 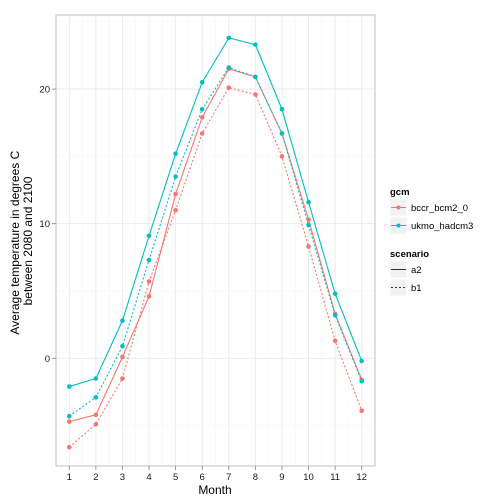 I want to click on x-tick-label: 4, so click(x=148, y=477).